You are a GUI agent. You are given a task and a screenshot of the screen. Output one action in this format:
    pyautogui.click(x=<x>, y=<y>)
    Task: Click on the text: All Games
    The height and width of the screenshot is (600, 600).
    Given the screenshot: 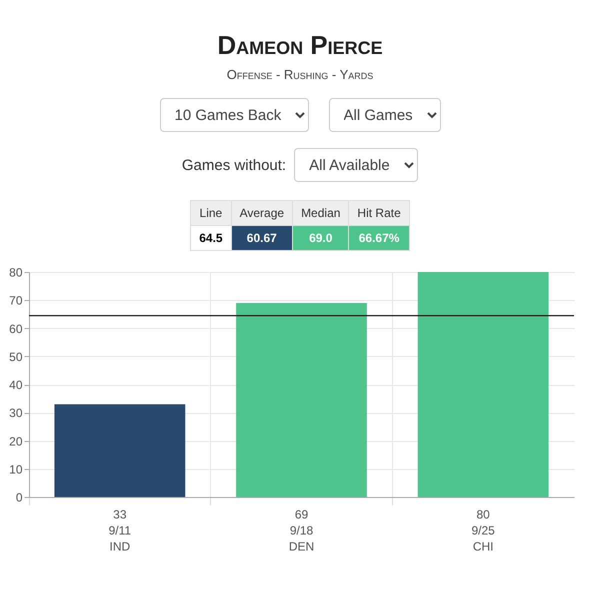 What is the action you would take?
    pyautogui.click(x=384, y=115)
    